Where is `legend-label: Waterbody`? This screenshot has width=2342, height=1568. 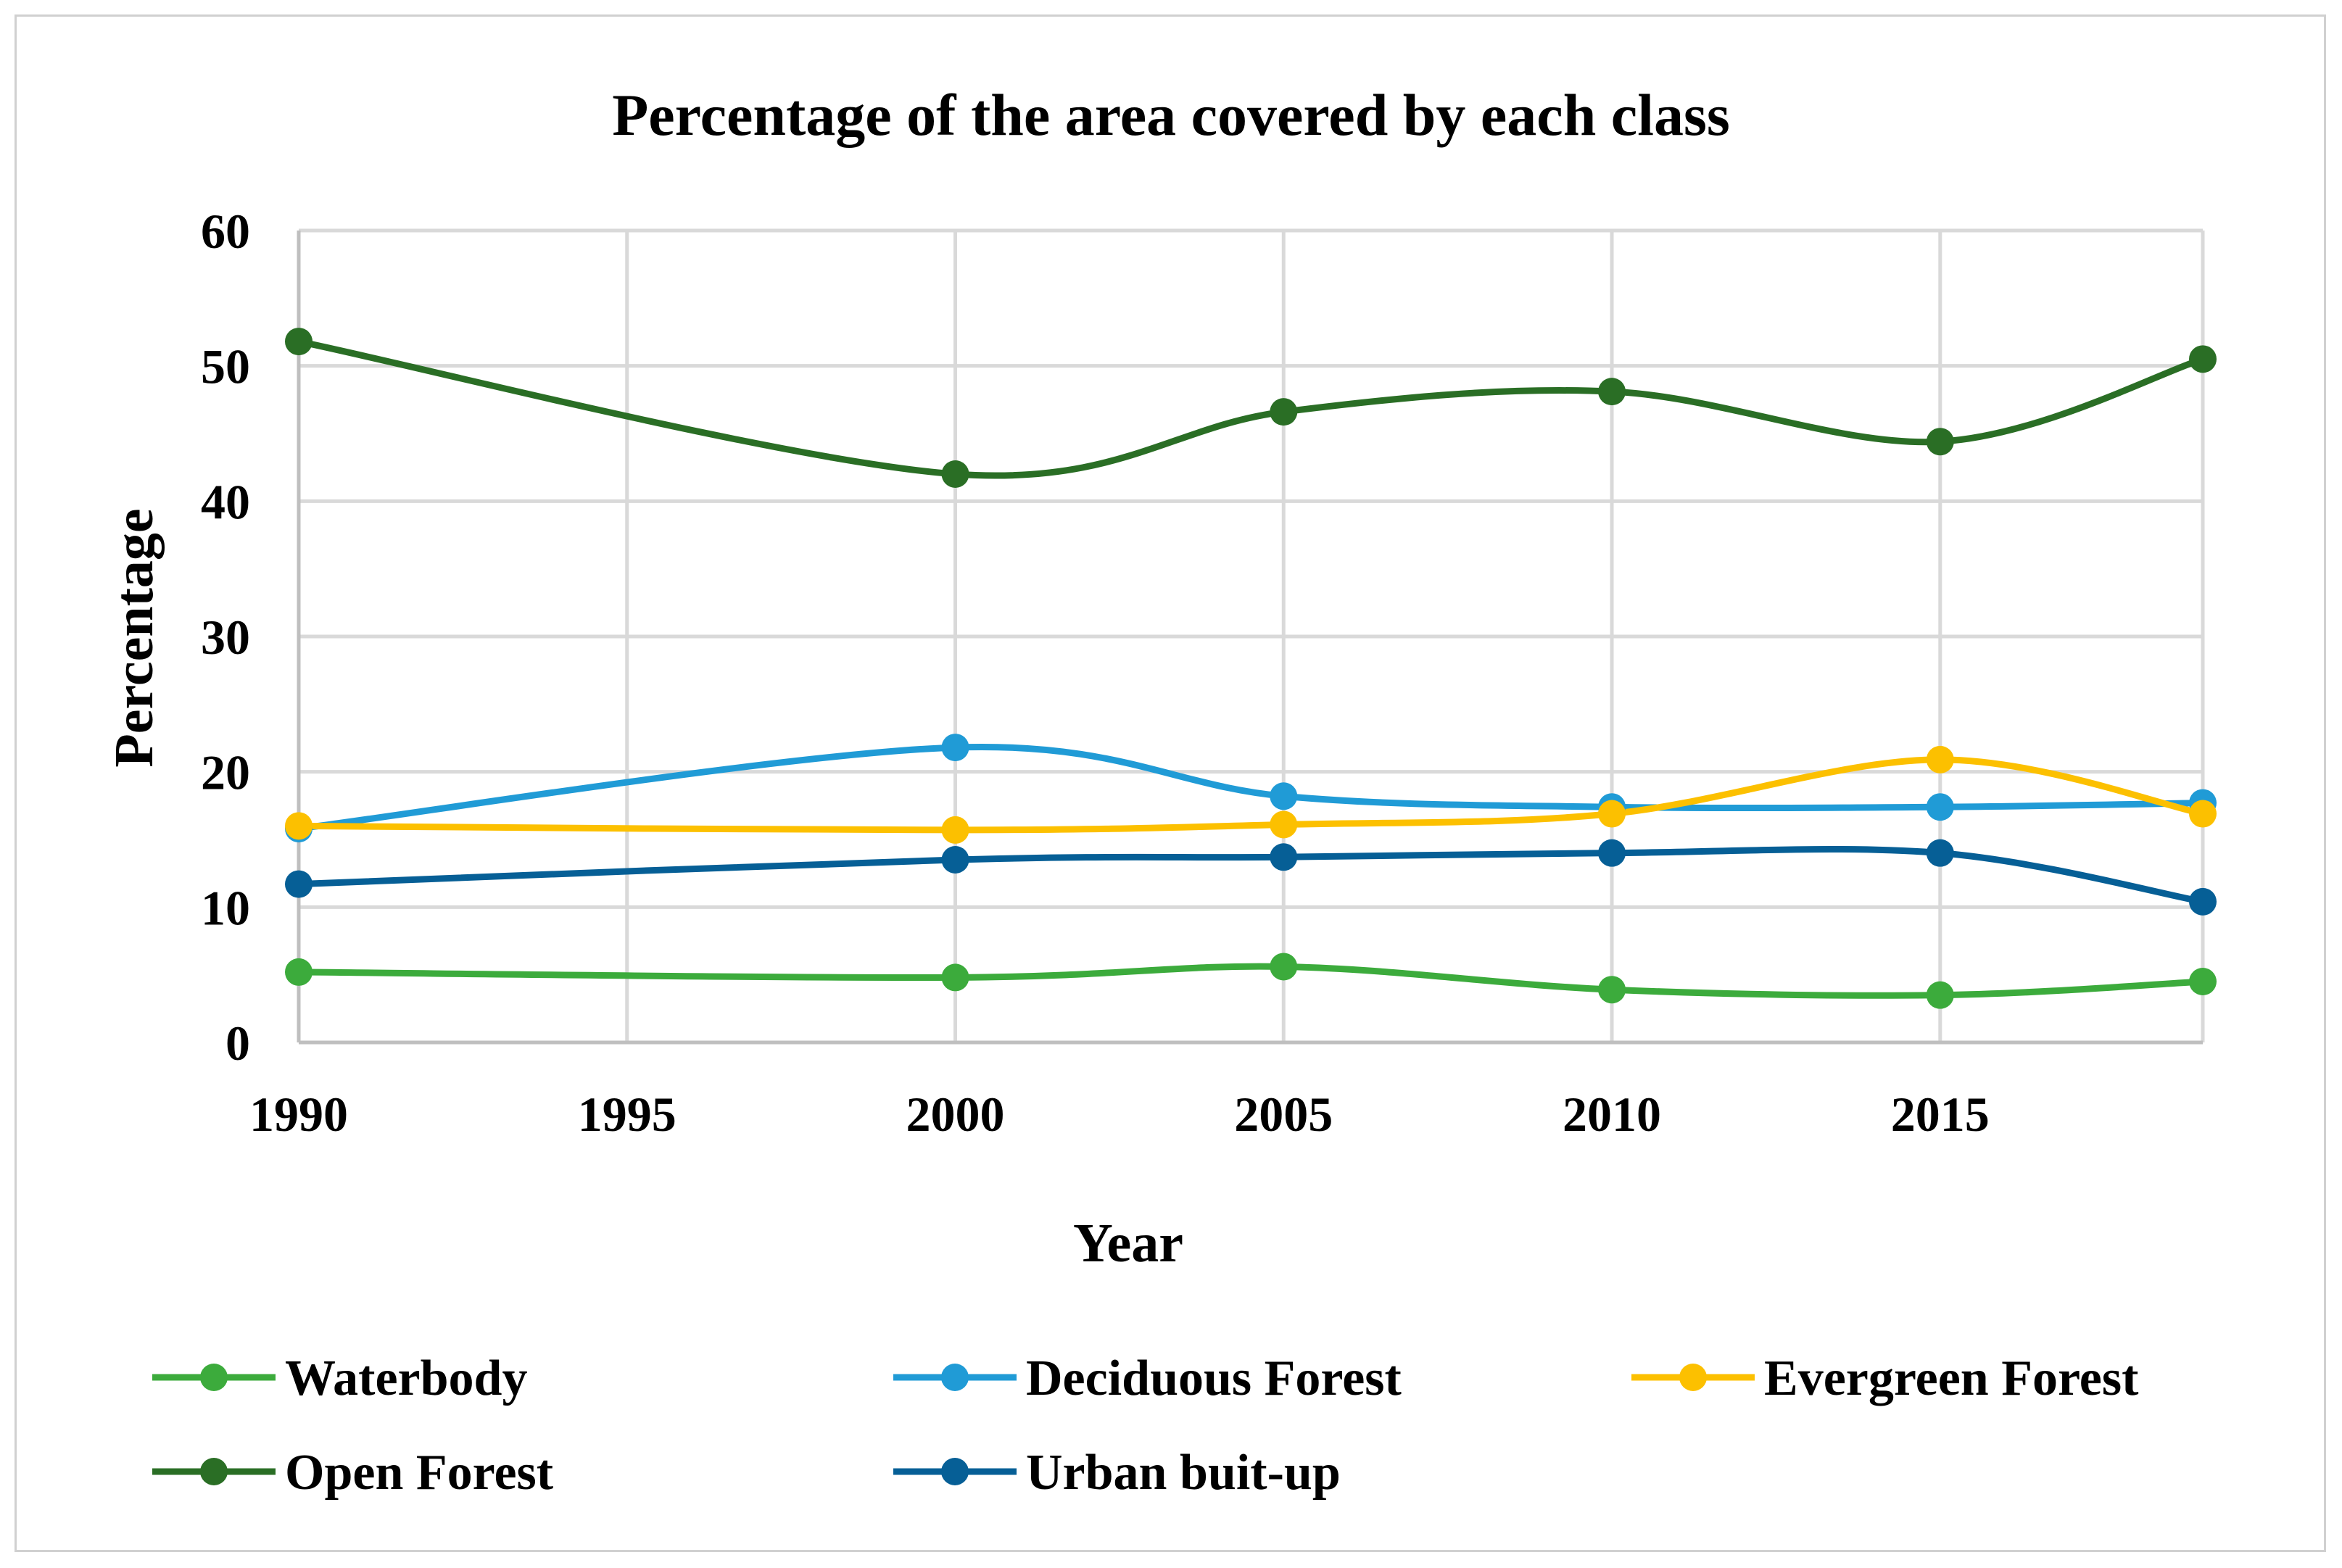 legend-label: Waterbody is located at coordinates (406, 1379).